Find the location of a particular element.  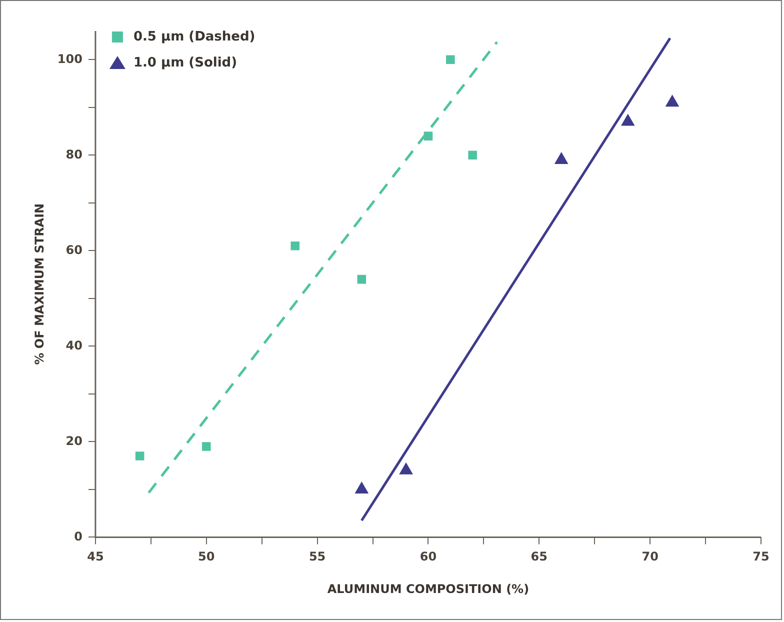

legend-label: 0.5 µm (Dashed) is located at coordinates (194, 36).